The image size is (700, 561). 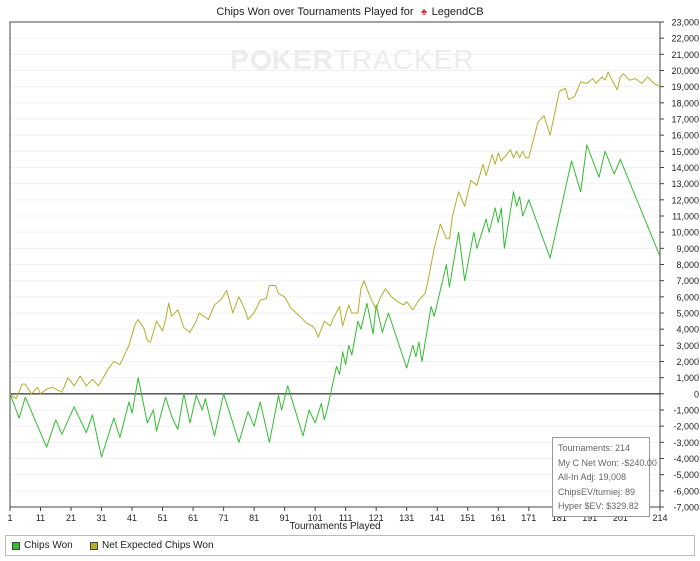 I want to click on x-tick-label: 214, so click(x=659, y=518).